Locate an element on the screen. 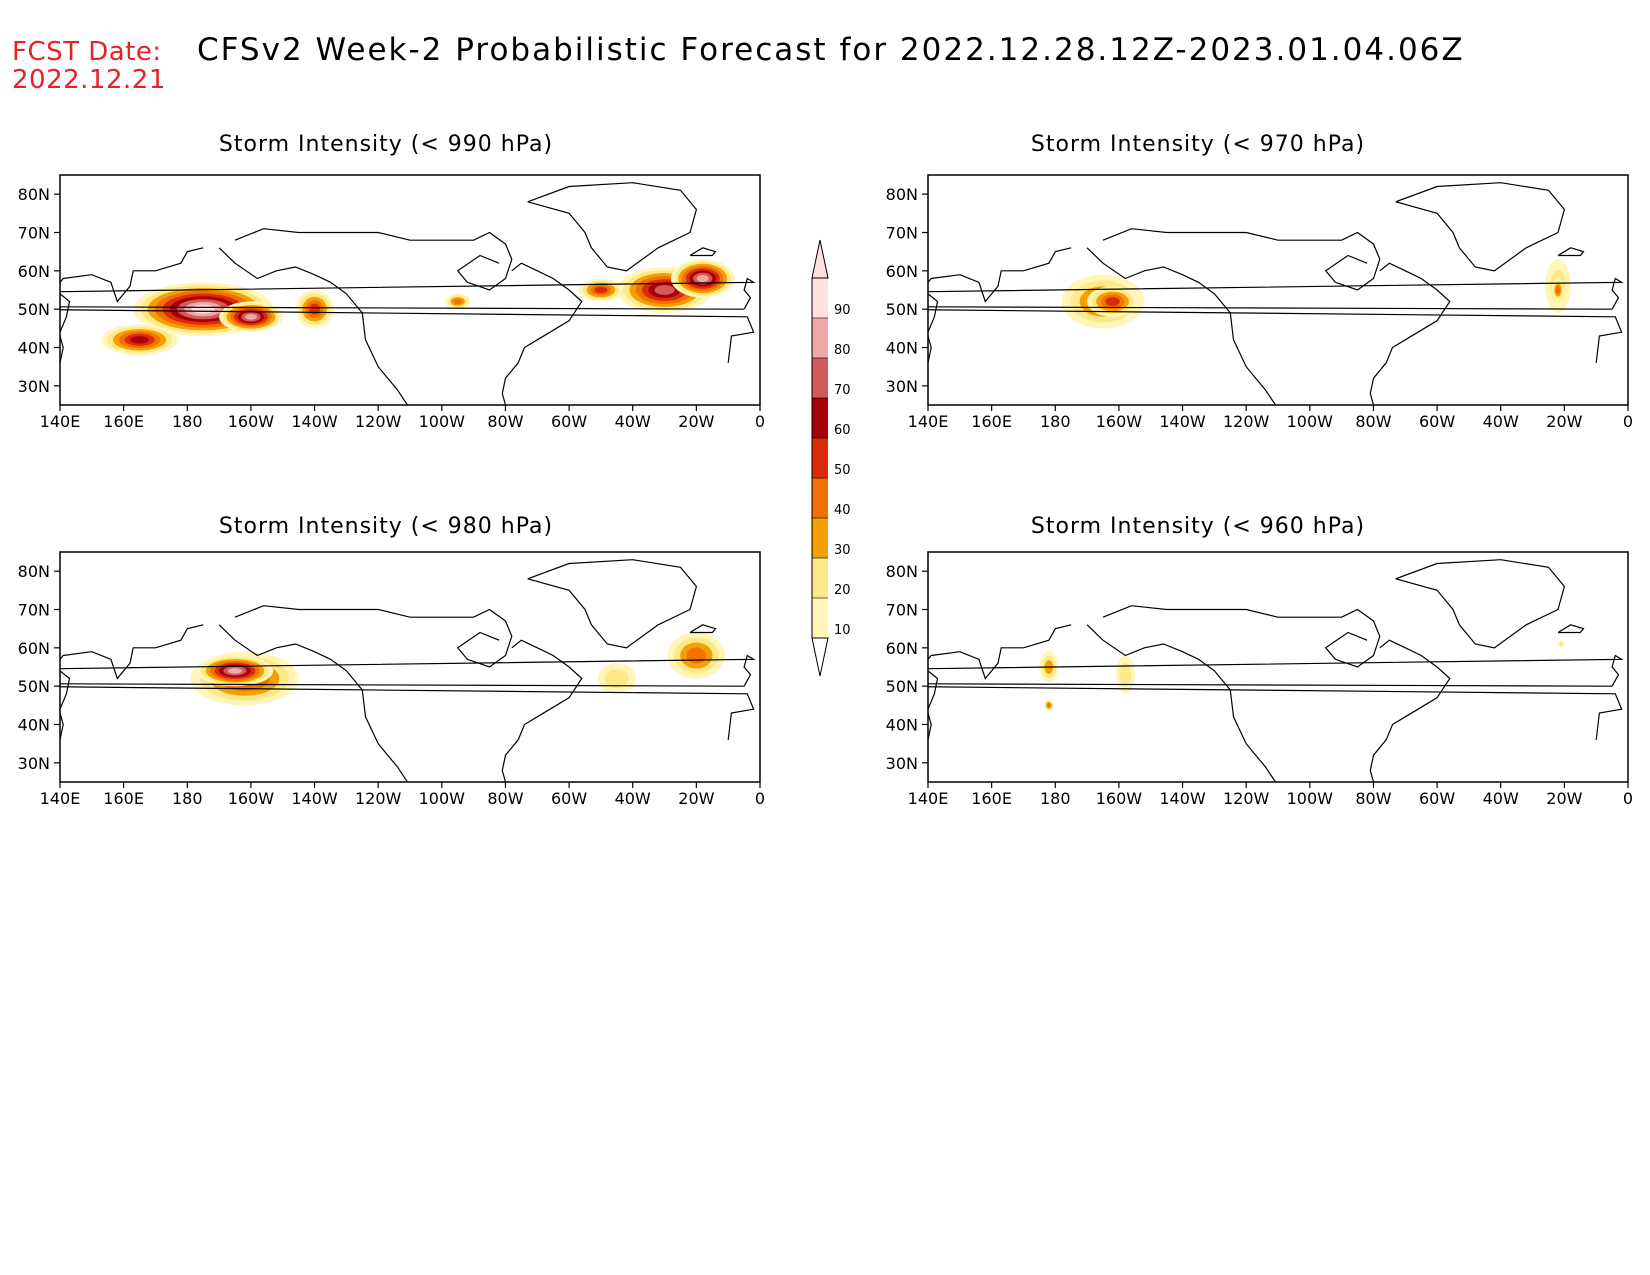  panel-title-990: Storm Intensity (< 990 hPa) is located at coordinates (386, 144).